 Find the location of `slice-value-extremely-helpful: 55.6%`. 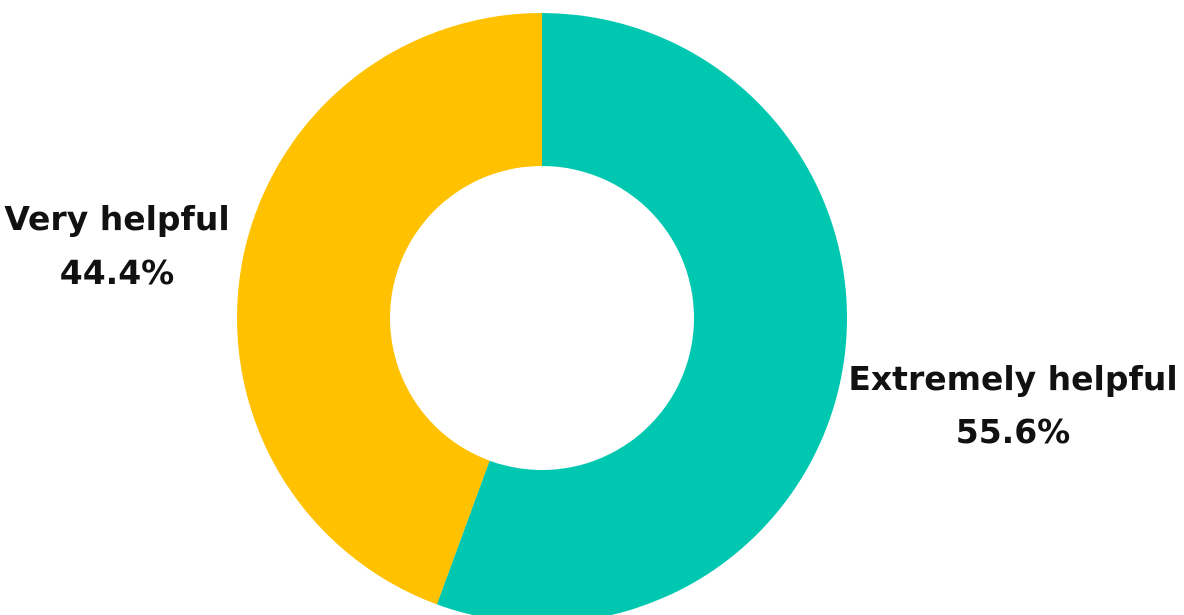

slice-value-extremely-helpful: 55.6% is located at coordinates (1013, 431).